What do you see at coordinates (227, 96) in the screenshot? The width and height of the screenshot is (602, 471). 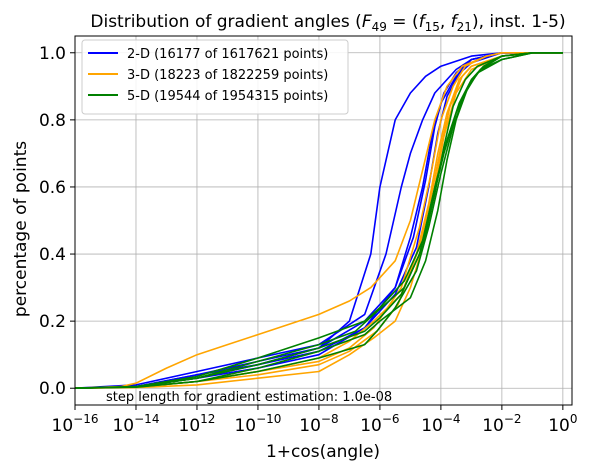 I see `legend-label: 5-D (19544 of 1954315 points)` at bounding box center [227, 96].